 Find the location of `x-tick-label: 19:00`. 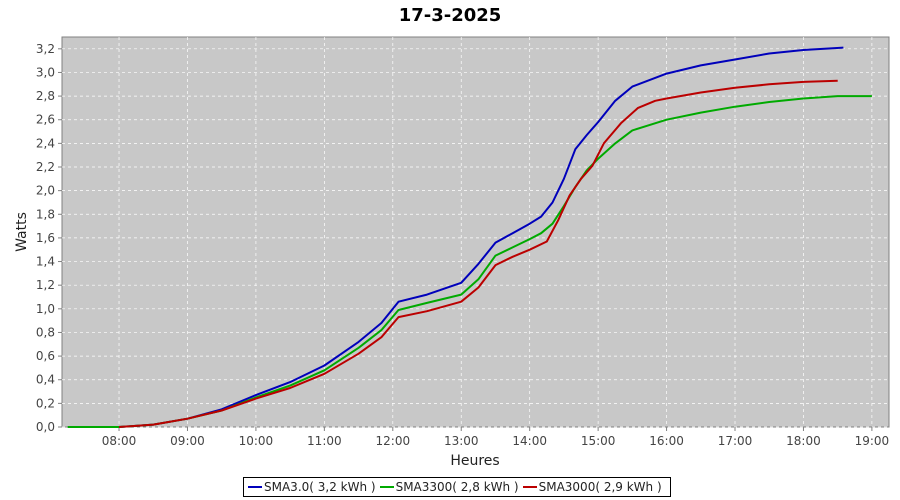

x-tick-label: 19:00 is located at coordinates (872, 441).